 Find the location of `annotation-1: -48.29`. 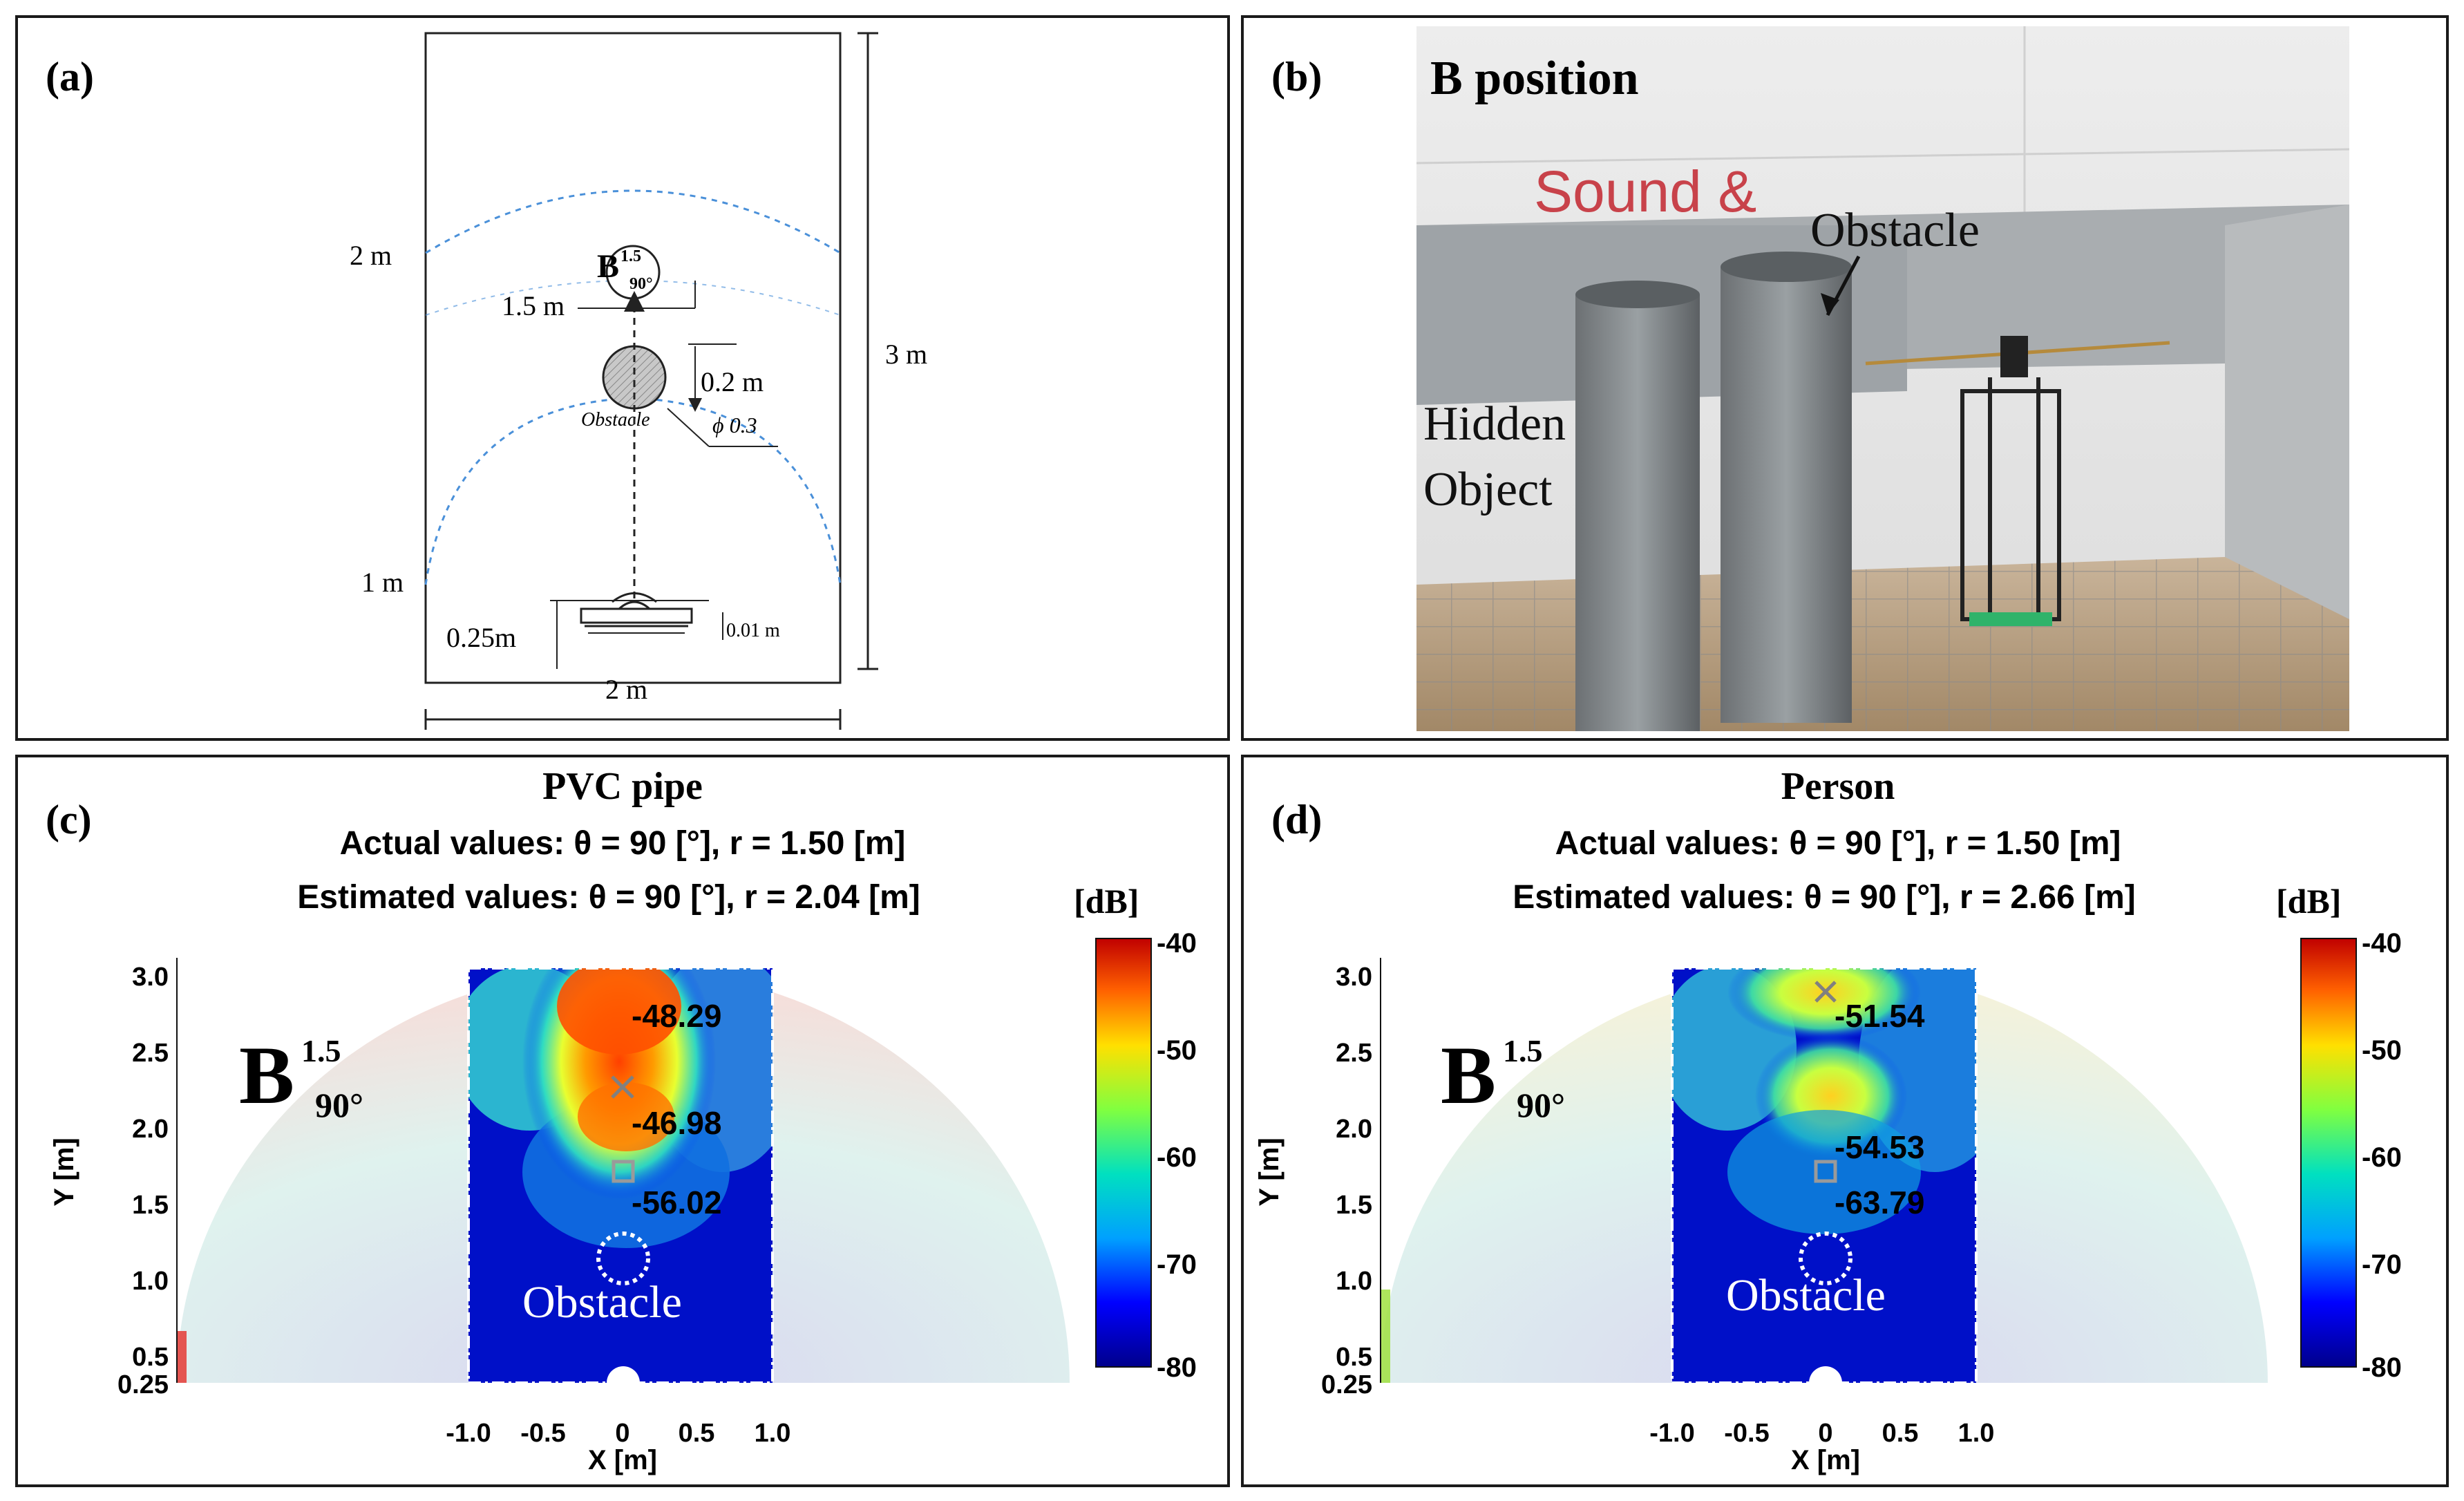

annotation-1: -48.29 is located at coordinates (676, 1016).